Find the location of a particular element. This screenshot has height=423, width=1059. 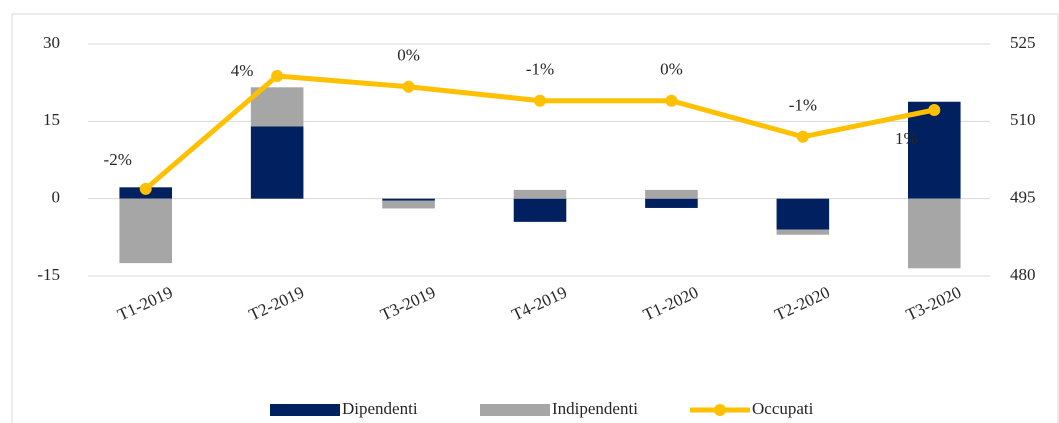

y2-tick-label: 510 is located at coordinates (1023, 119).